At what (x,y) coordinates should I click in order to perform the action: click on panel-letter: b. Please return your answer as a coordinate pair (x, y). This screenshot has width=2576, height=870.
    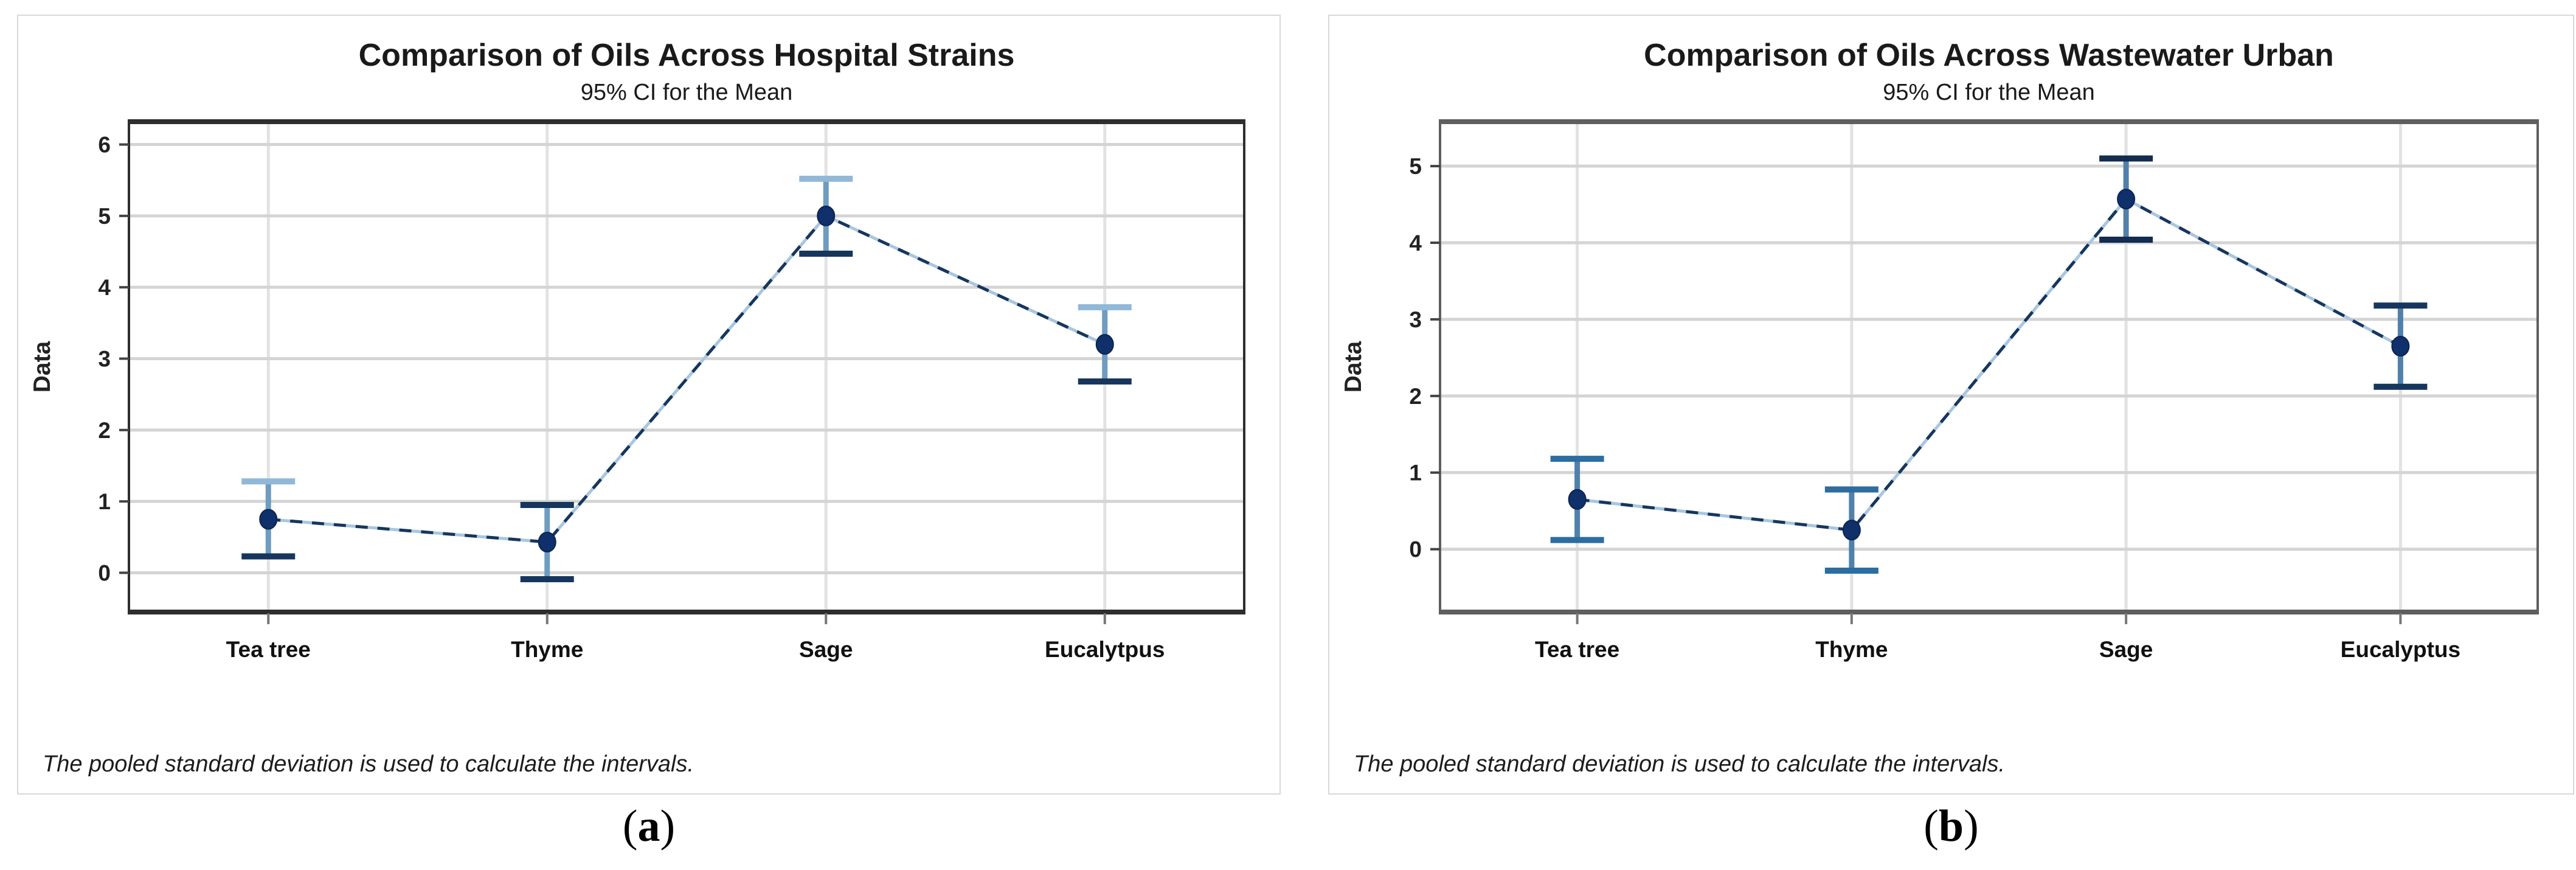
    Looking at the image, I should click on (1951, 826).